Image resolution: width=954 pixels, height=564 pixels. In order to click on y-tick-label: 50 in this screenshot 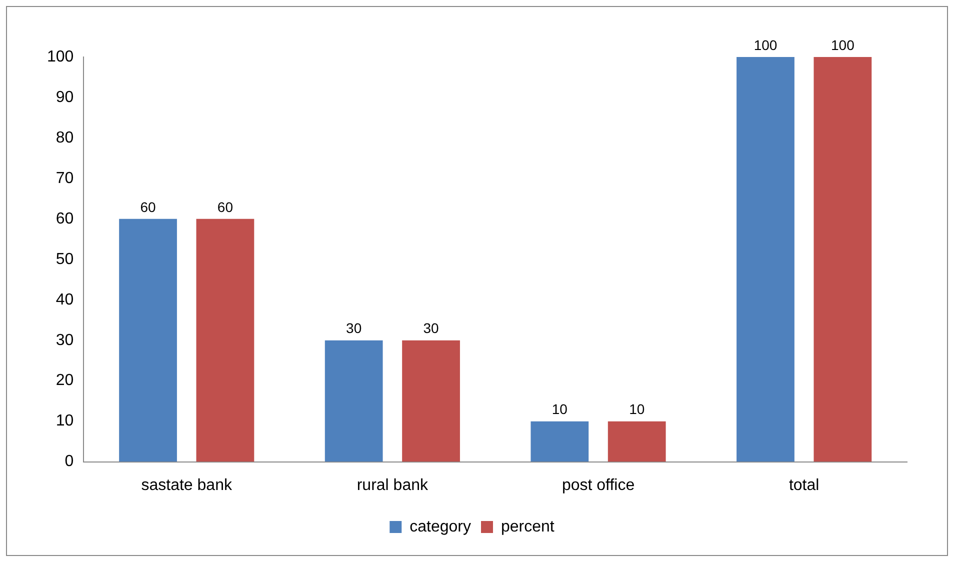, I will do `click(65, 259)`.